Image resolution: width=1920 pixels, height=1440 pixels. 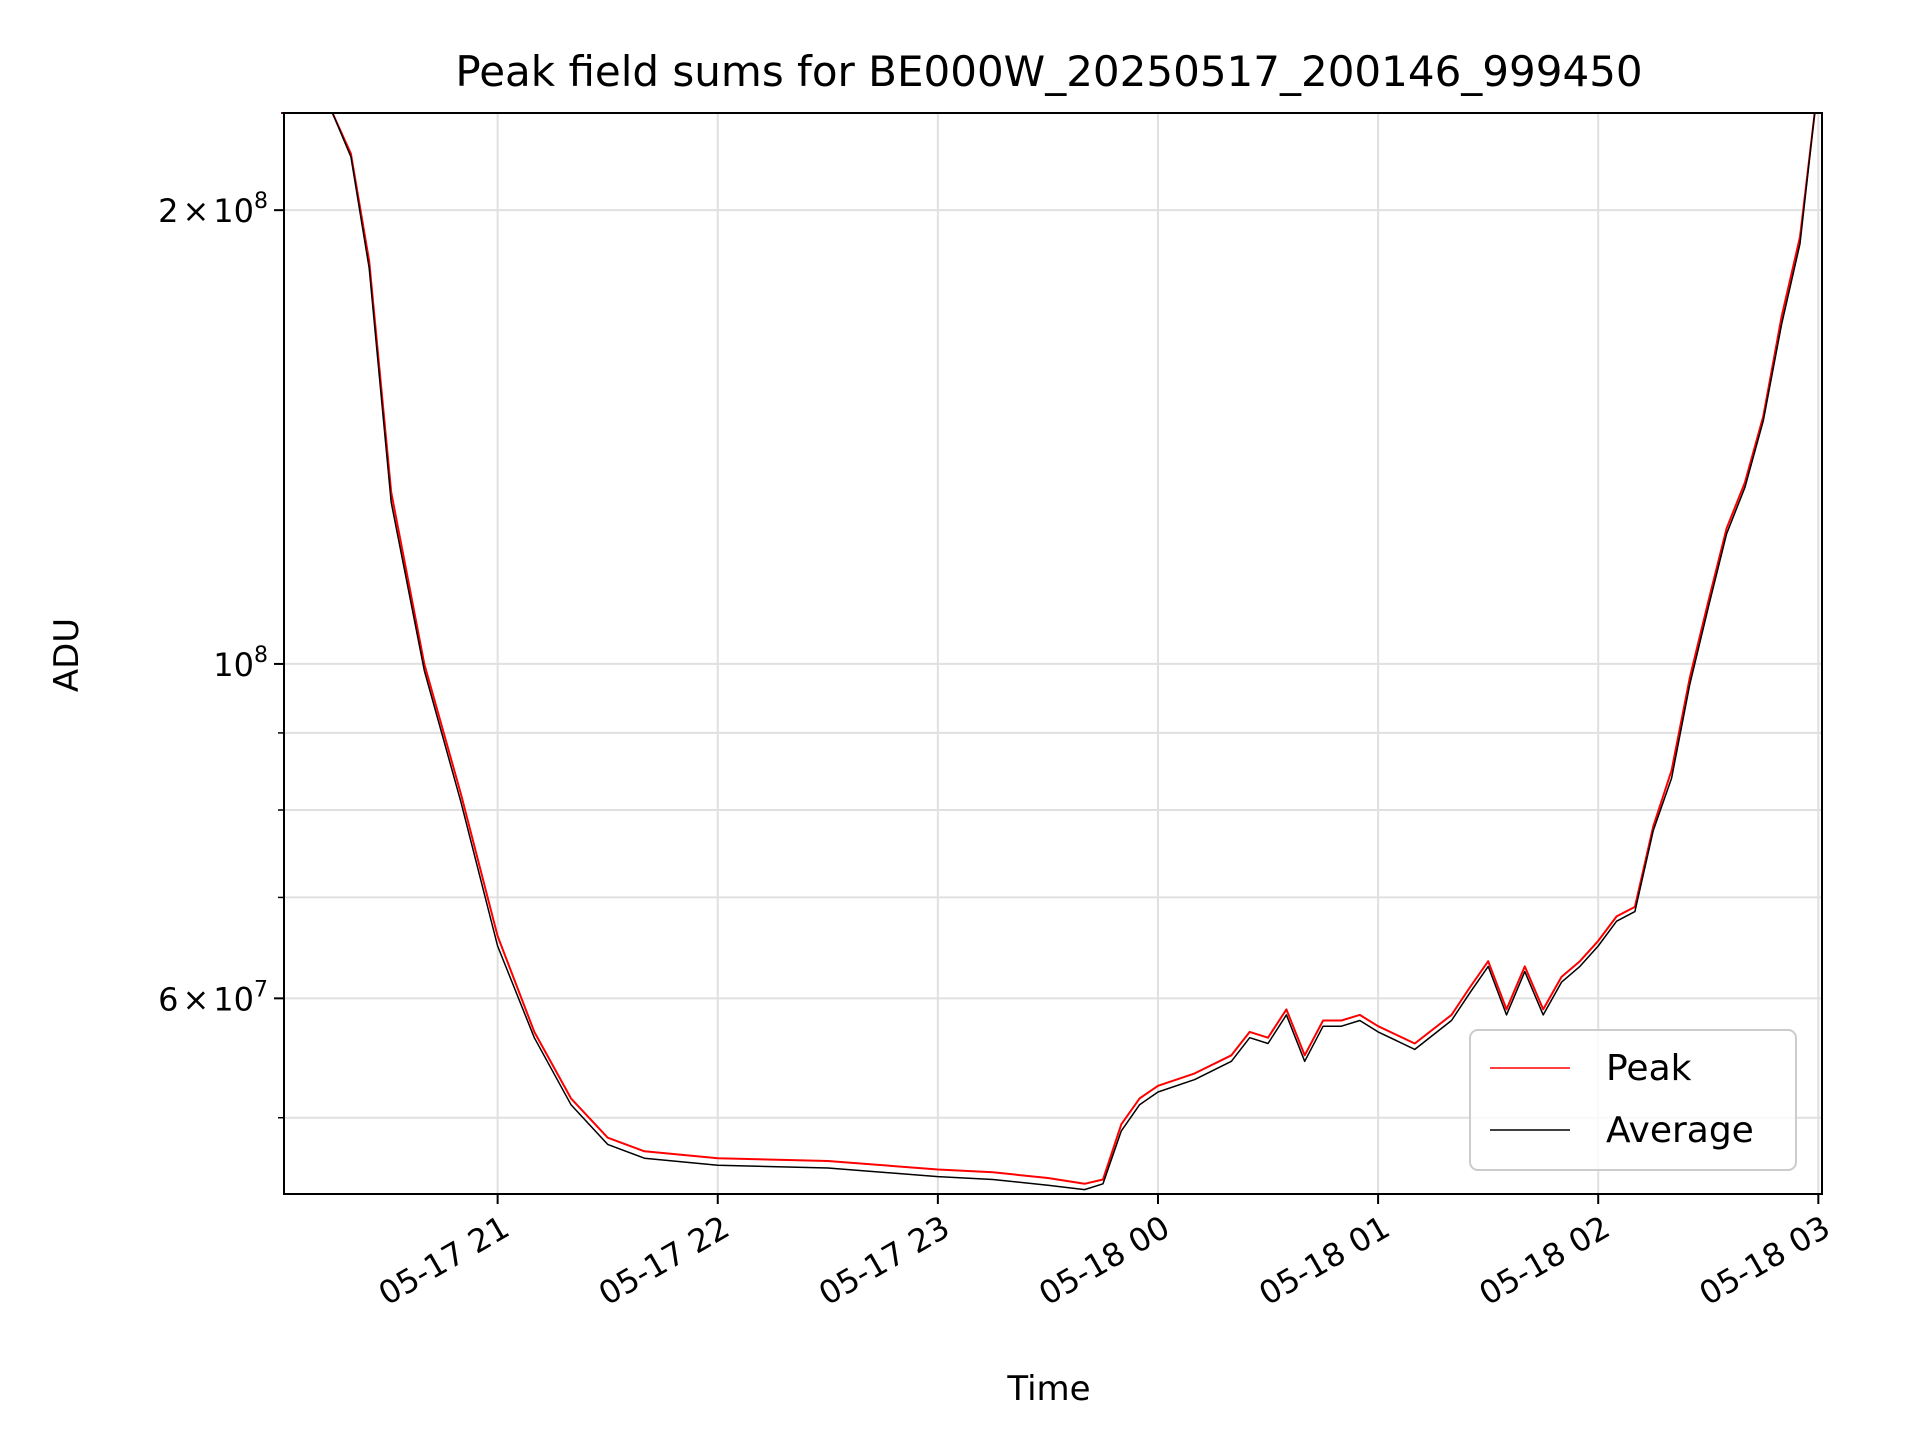 I want to click on legend-peak-label: Peak, so click(x=1649, y=1068).